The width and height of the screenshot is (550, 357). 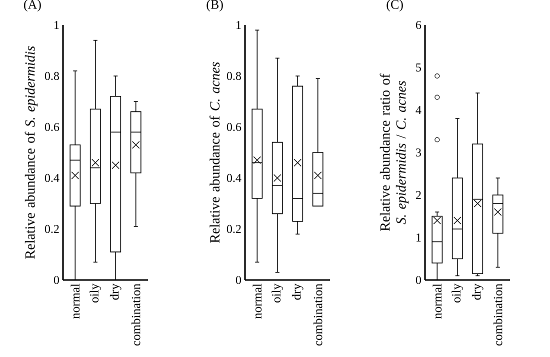 I want to click on y-tick-label: 3, so click(x=419, y=152).